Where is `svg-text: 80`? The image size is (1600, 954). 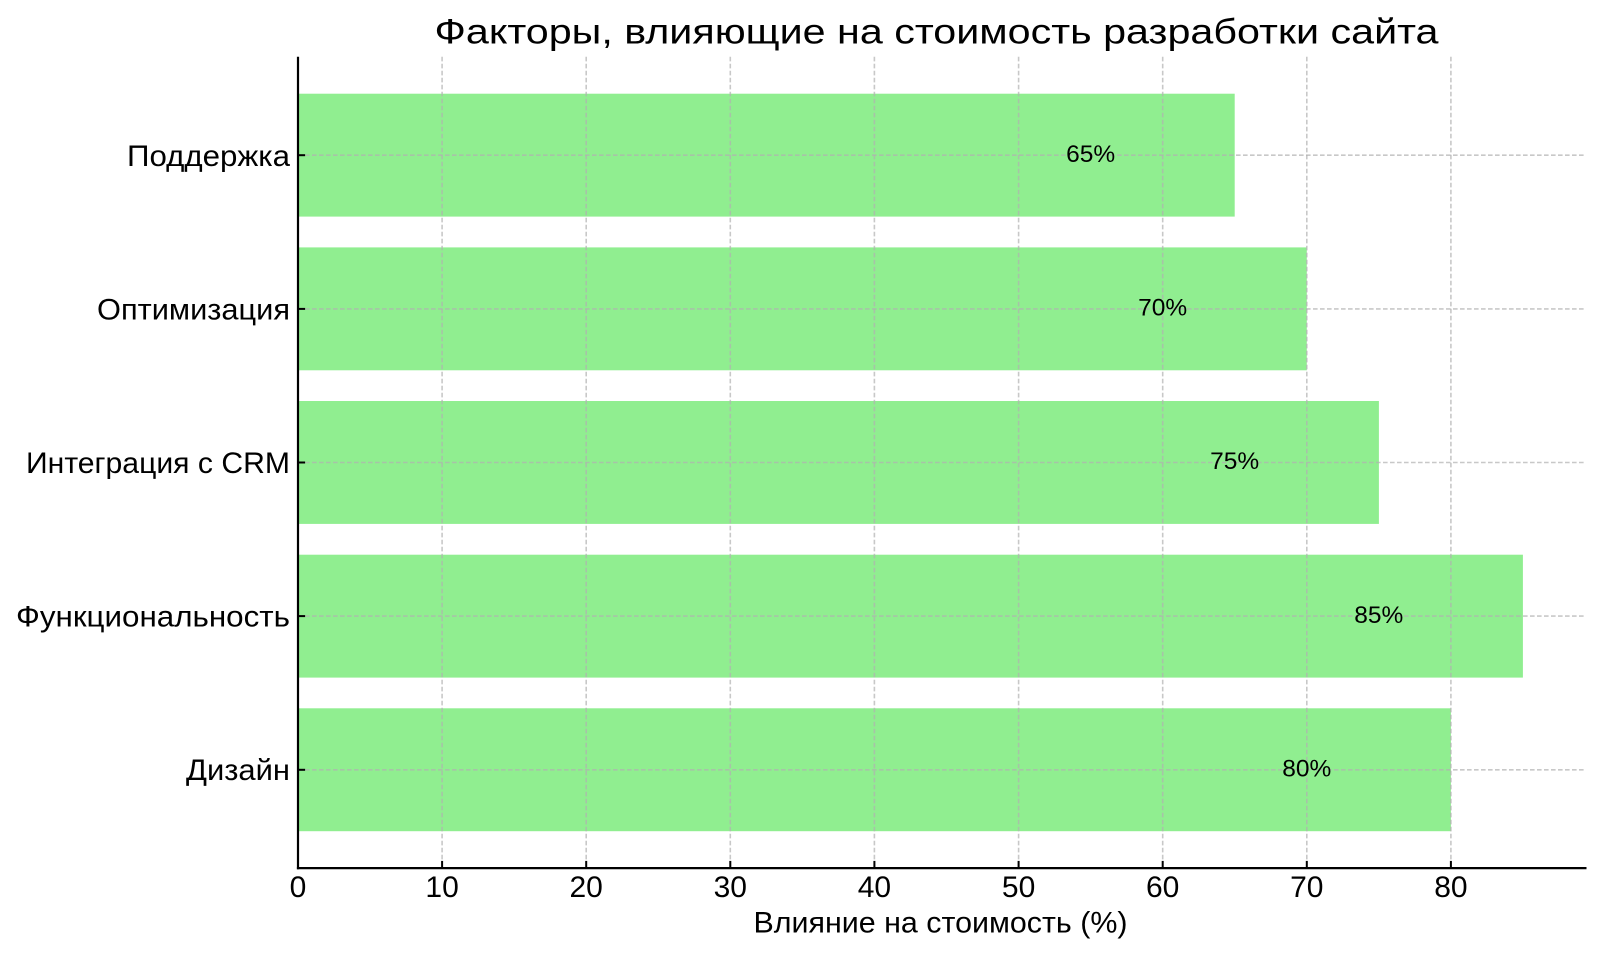 svg-text: 80 is located at coordinates (1450, 887).